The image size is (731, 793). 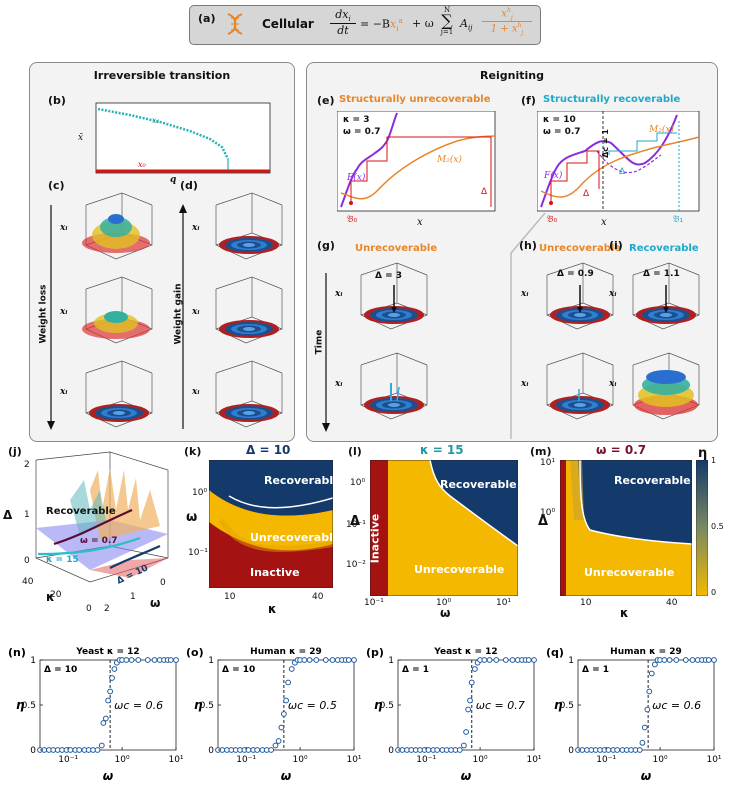 I want to click on eq-sum: N ∑ j=1, so click(x=447, y=21).